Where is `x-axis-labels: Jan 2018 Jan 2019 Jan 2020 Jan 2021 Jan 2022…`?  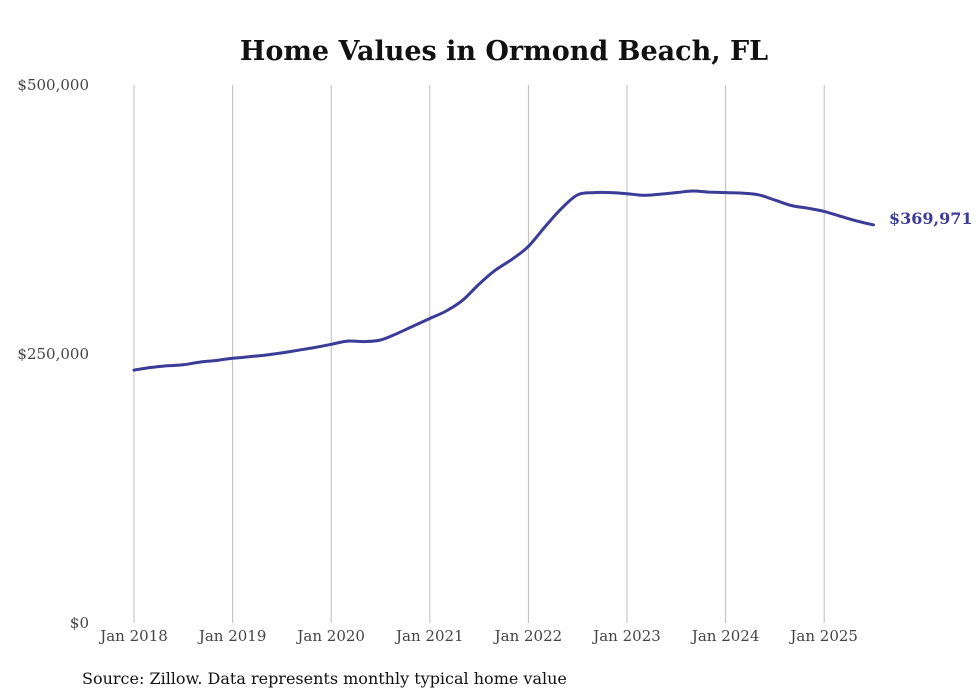 x-axis-labels: Jan 2018 Jan 2019 Jan 2020 Jan 2021 Jan 2022… is located at coordinates (478, 636).